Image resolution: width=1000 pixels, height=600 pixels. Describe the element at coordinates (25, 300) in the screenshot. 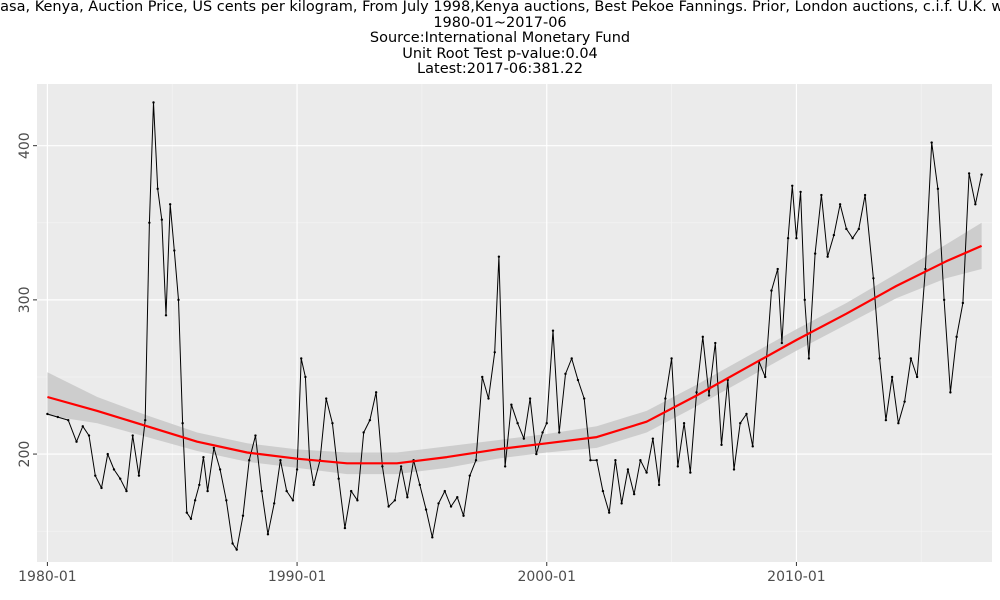

I see `y-tick-label: 300` at that location.